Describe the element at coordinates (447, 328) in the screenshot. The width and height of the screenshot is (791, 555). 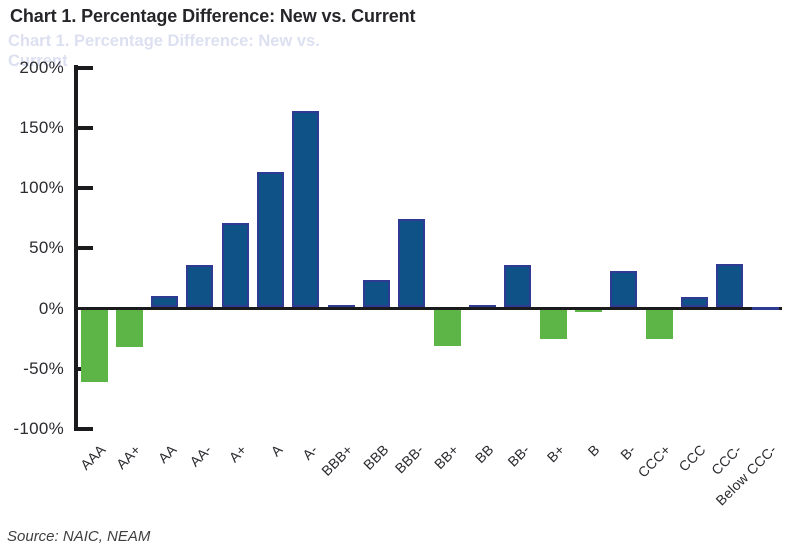
I see `bar-BB+` at that location.